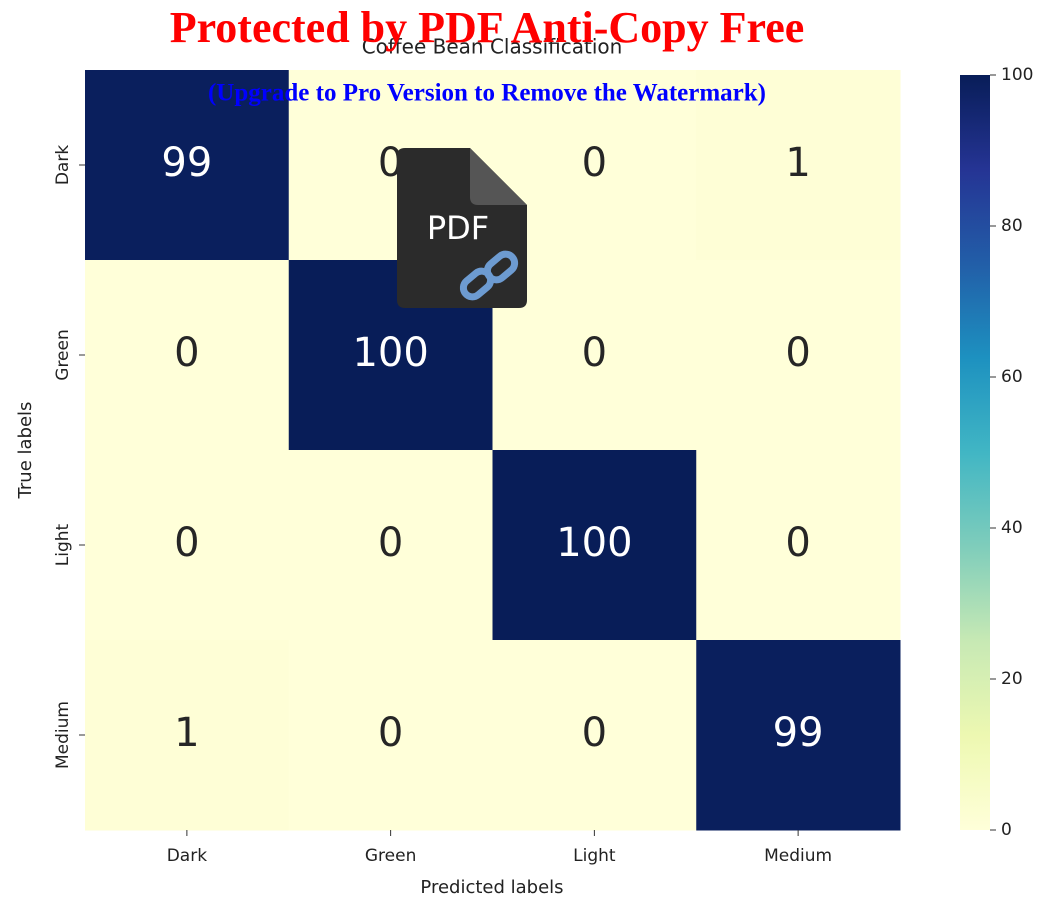 This screenshot has width=1054, height=901. I want to click on link-icon, so click(489, 275).